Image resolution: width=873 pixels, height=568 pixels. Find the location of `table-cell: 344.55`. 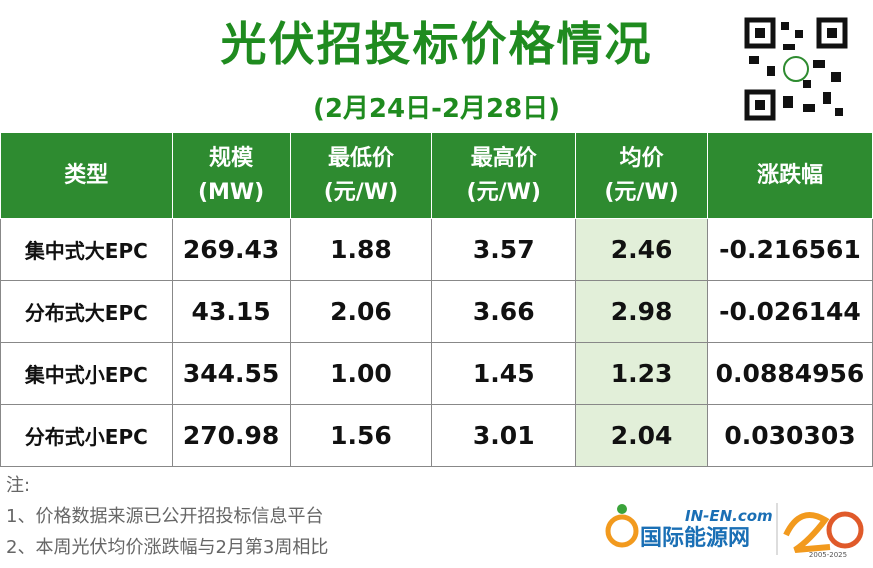

table-cell: 344.55 is located at coordinates (231, 373).